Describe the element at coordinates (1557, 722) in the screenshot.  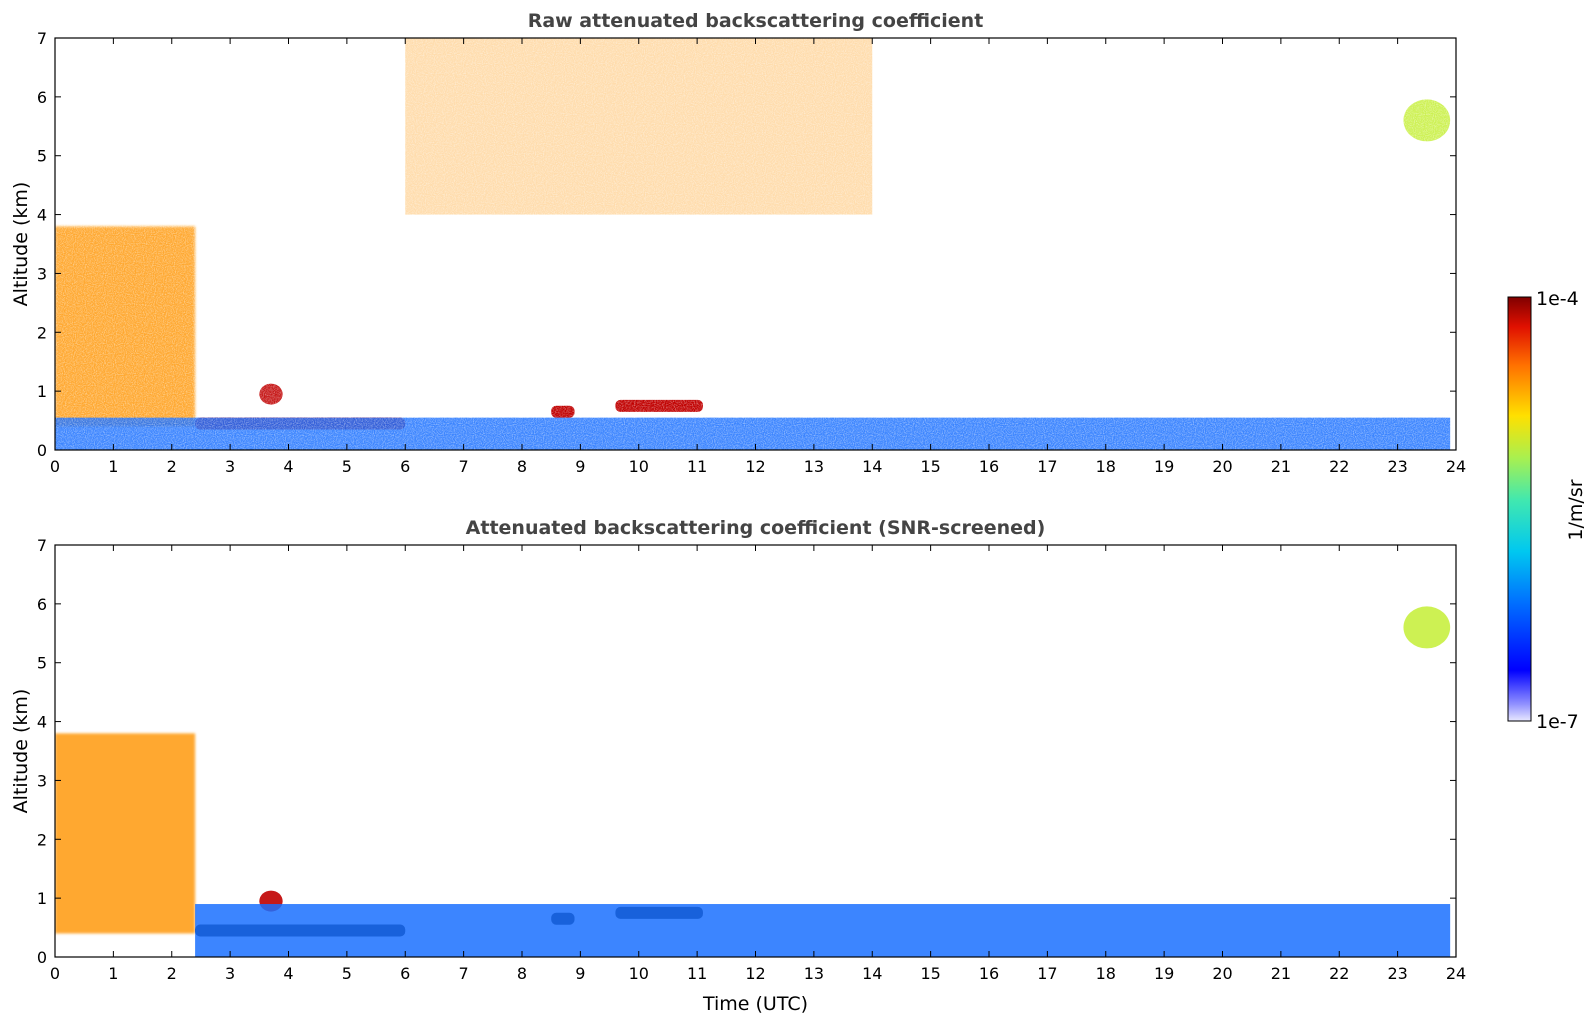
I see `colorbar-min-label: 1e-7` at that location.